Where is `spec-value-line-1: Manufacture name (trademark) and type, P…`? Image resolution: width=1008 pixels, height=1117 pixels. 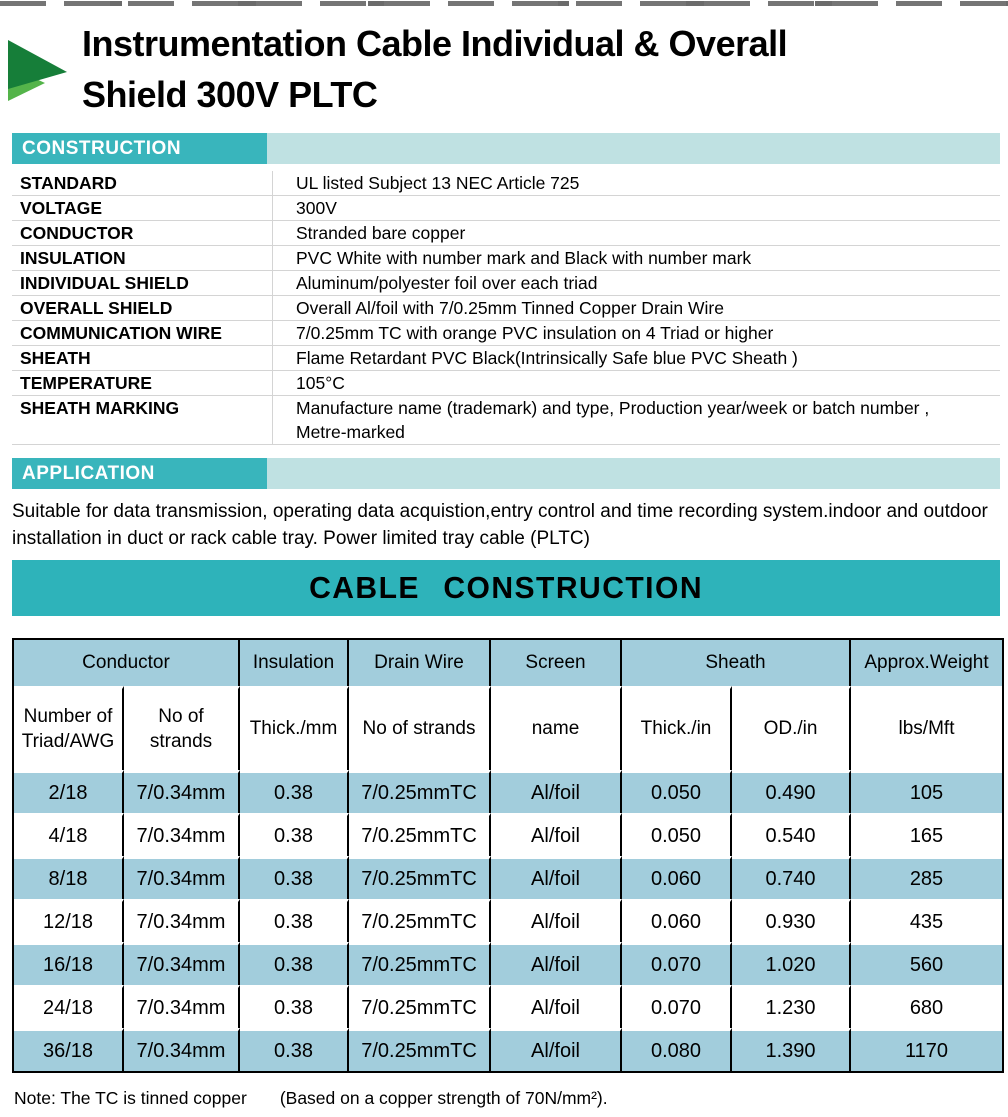 spec-value-line-1: Manufacture name (trademark) and type, P… is located at coordinates (613, 408).